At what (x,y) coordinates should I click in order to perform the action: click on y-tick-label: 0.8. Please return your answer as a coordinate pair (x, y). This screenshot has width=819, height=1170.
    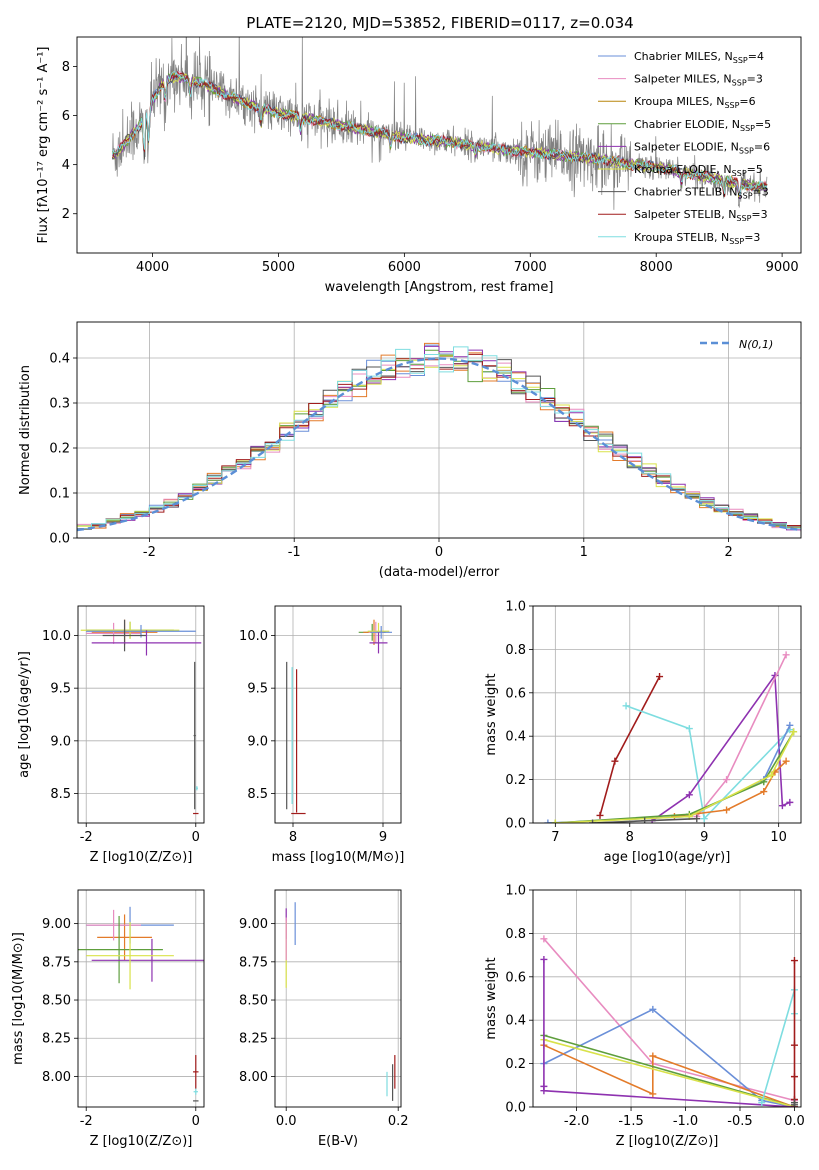
    Looking at the image, I should click on (515, 650).